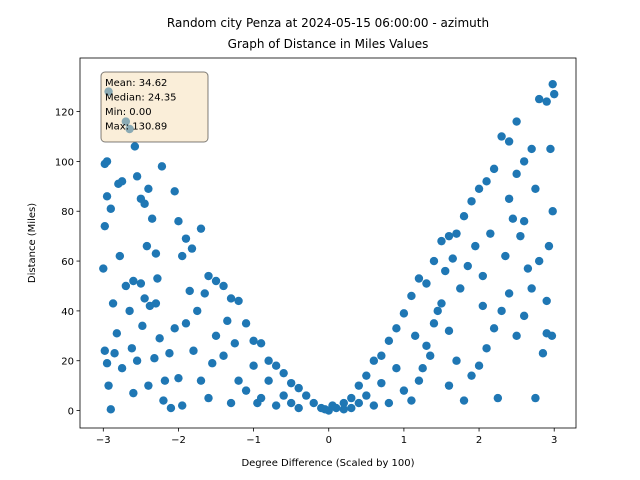 Image resolution: width=640 pixels, height=480 pixels. Describe the element at coordinates (141, 98) in the screenshot. I see `stats-text: Median: 24.35` at that location.